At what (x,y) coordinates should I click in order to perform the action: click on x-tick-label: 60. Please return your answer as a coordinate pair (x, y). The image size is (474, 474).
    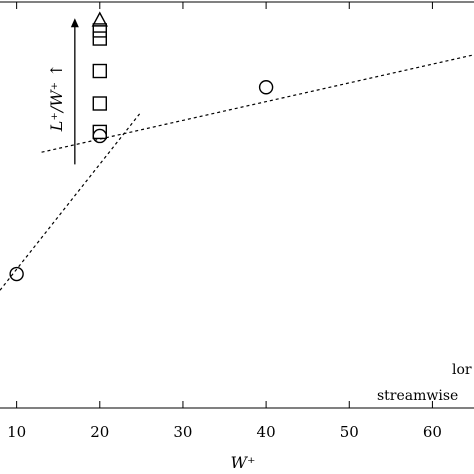
    Looking at the image, I should click on (432, 432).